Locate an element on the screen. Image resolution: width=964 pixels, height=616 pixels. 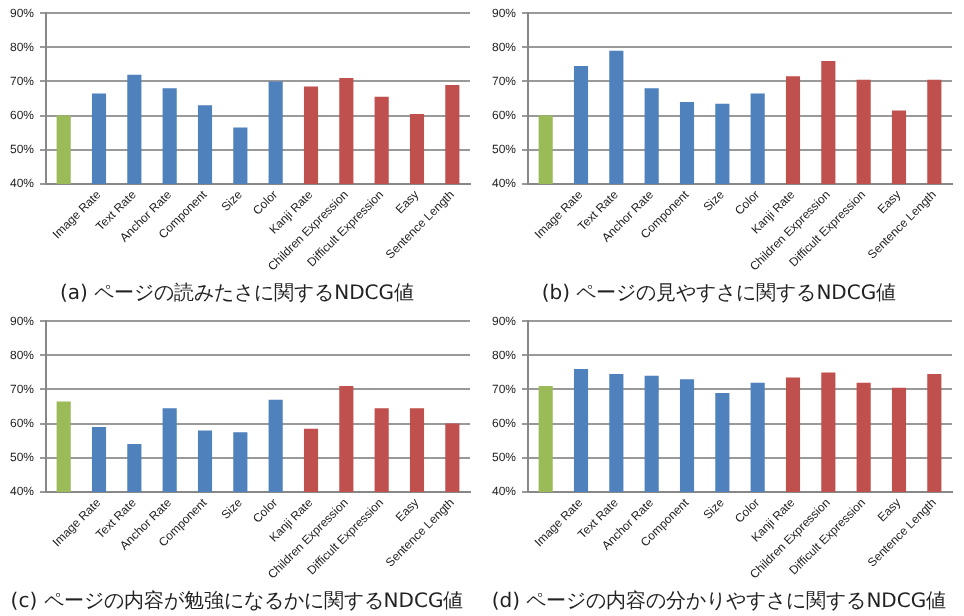
text: (b) ページの見やすさに関するNDCG値 is located at coordinates (719, 293).